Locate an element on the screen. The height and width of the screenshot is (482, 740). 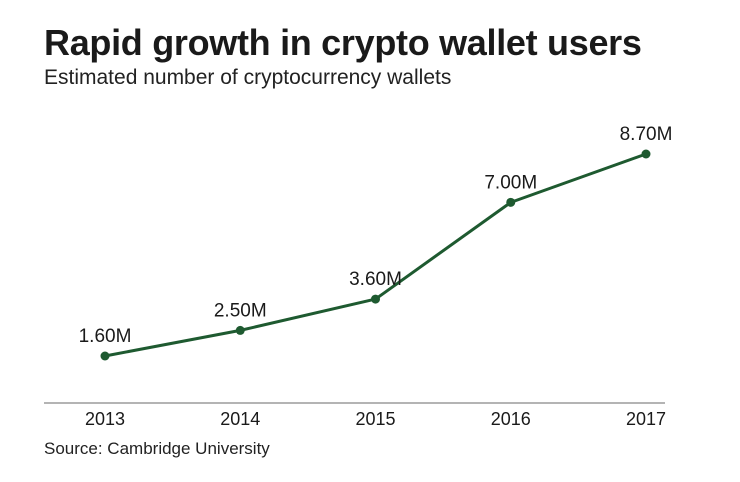
source-note: Source: Cambridge University is located at coordinates (157, 448).